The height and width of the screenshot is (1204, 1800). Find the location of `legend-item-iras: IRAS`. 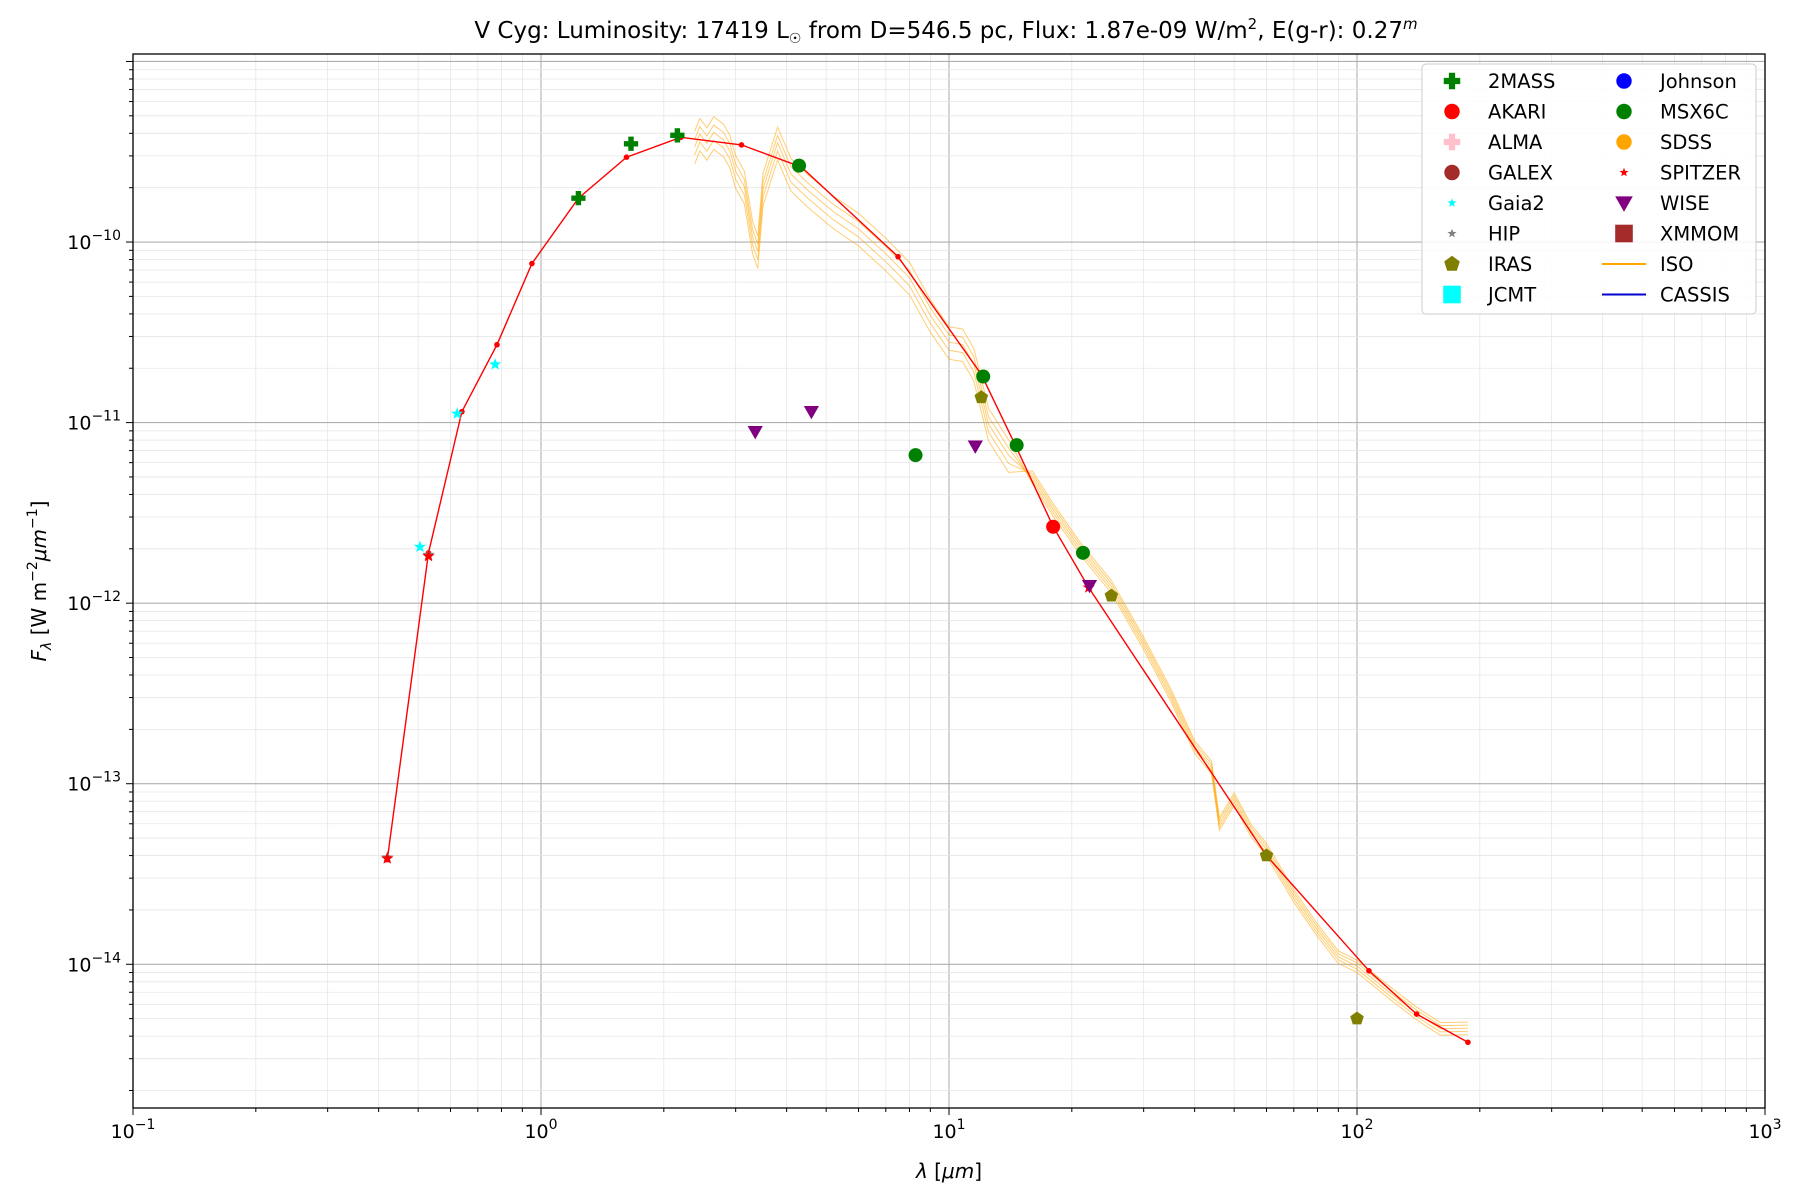

legend-item-iras: IRAS is located at coordinates (1488, 264).